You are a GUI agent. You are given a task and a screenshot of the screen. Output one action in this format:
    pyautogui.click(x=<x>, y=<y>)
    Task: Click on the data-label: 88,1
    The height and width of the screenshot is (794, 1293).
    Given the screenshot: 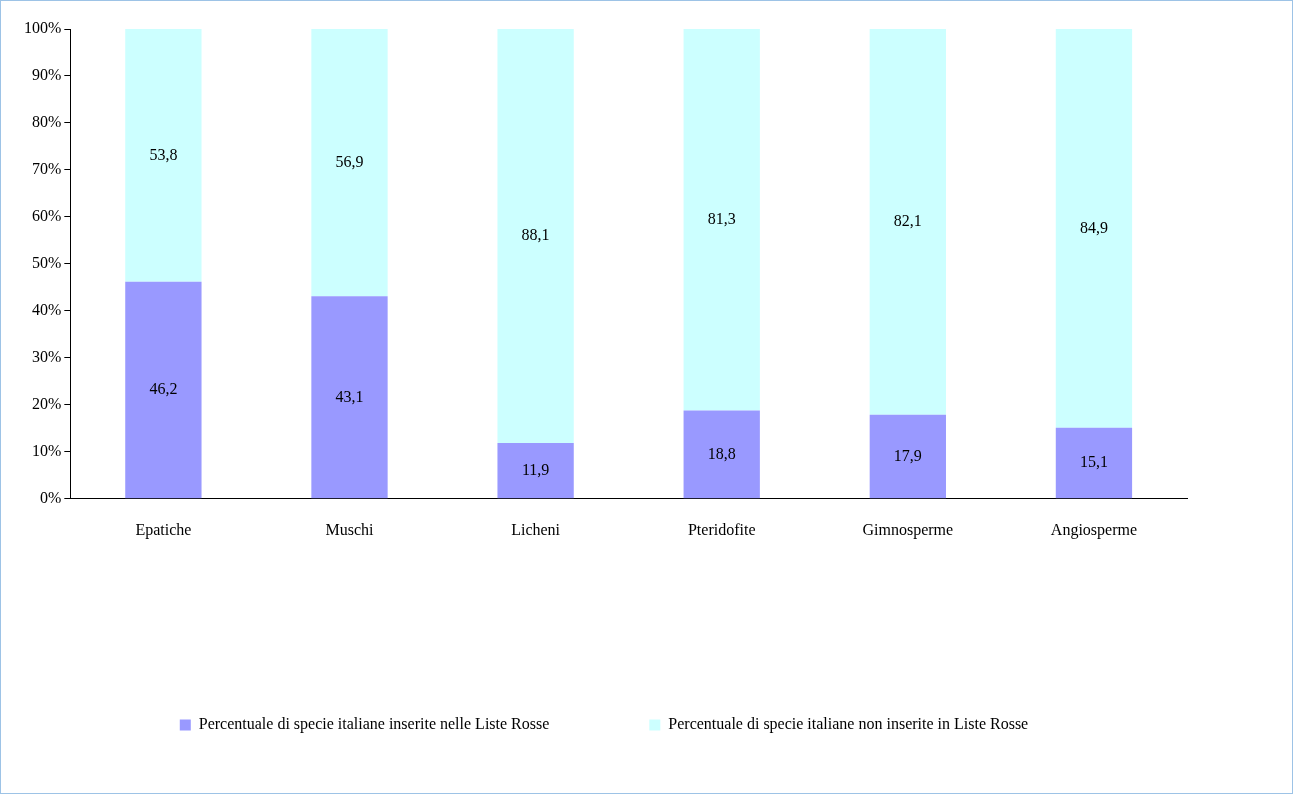 What is the action you would take?
    pyautogui.click(x=535, y=235)
    